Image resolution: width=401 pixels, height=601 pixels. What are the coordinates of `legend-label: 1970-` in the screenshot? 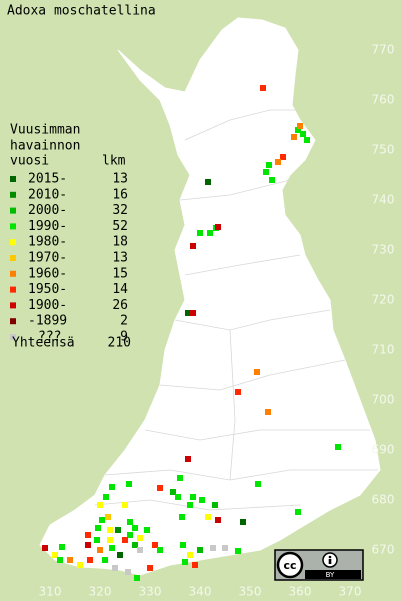 It's located at (47, 258).